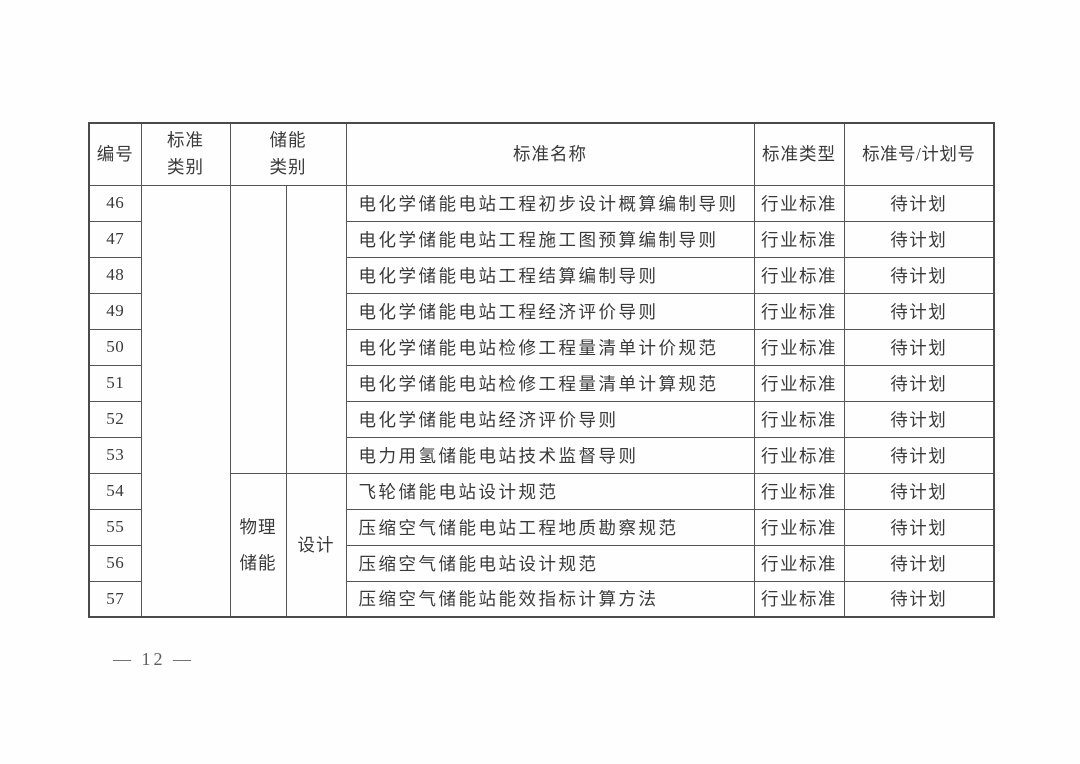 The image size is (1080, 764). Describe the element at coordinates (115, 203) in the screenshot. I see `row-no-cell: 46` at that location.